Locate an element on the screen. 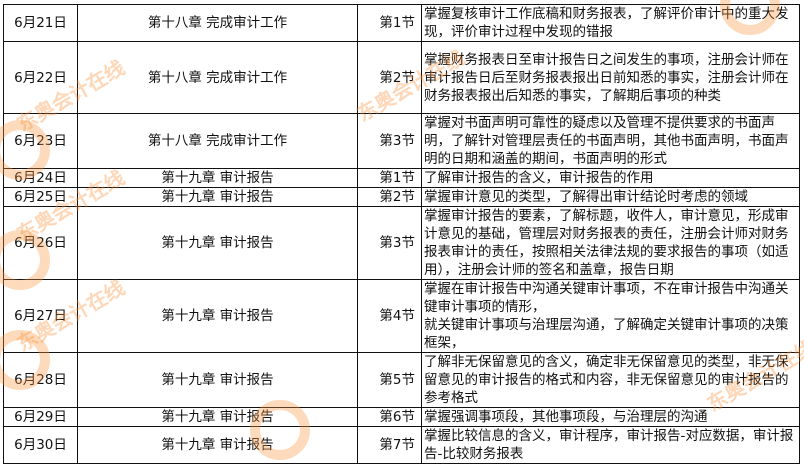 Image resolution: width=804 pixels, height=464 pixels. section-cell: 第5节 is located at coordinates (389, 380).